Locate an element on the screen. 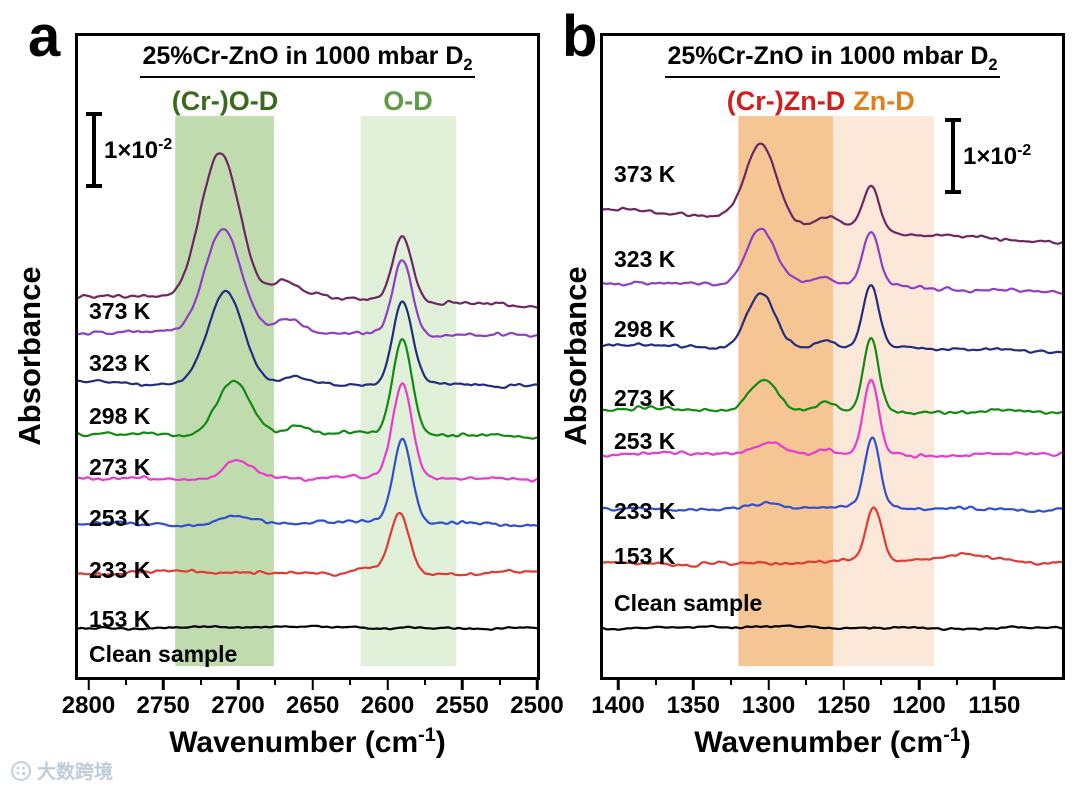 The image size is (1080, 790). band-label-o-d: O-D is located at coordinates (408, 101).